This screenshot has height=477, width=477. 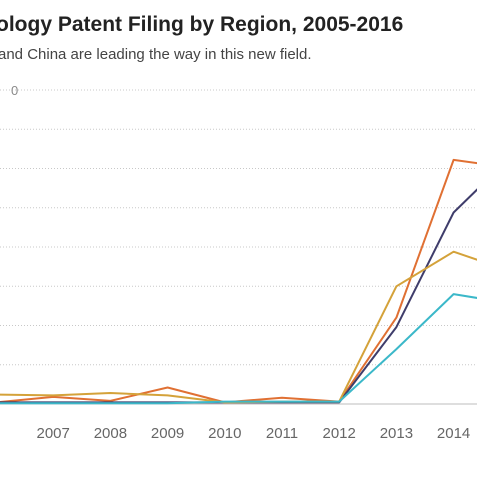 I want to click on x-tick-label: 2008, so click(x=110, y=433).